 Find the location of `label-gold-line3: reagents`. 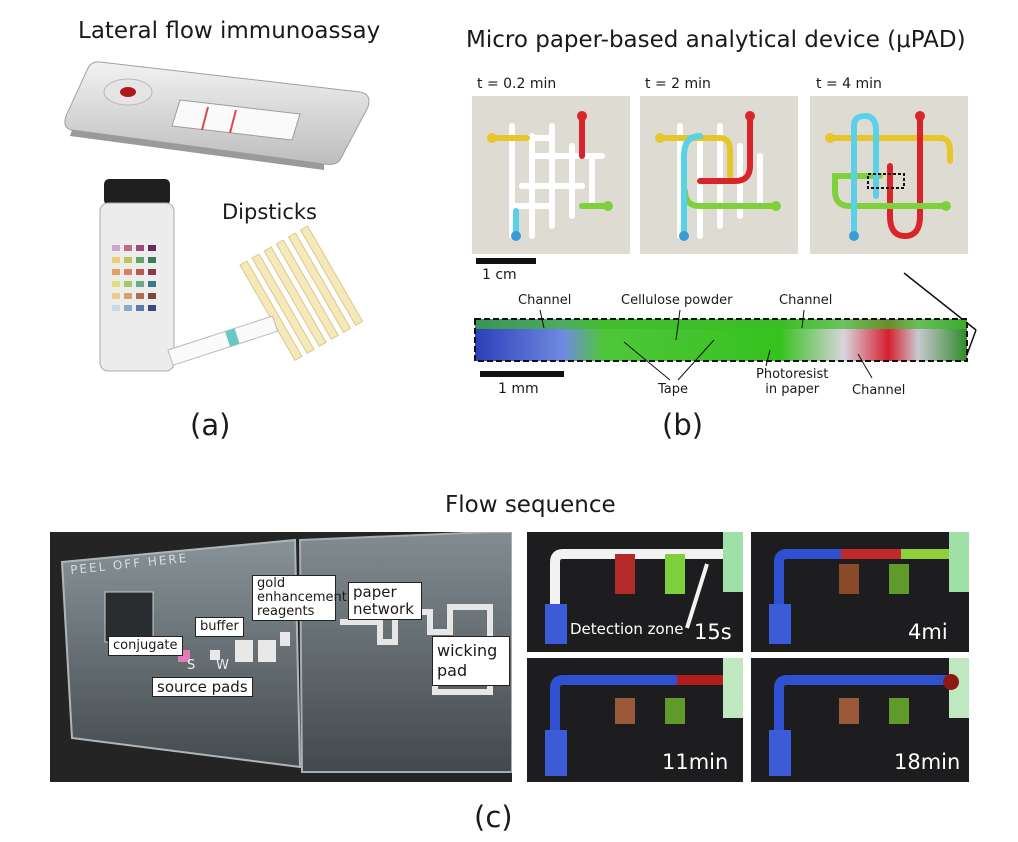

label-gold-line3: reagents is located at coordinates (286, 611).